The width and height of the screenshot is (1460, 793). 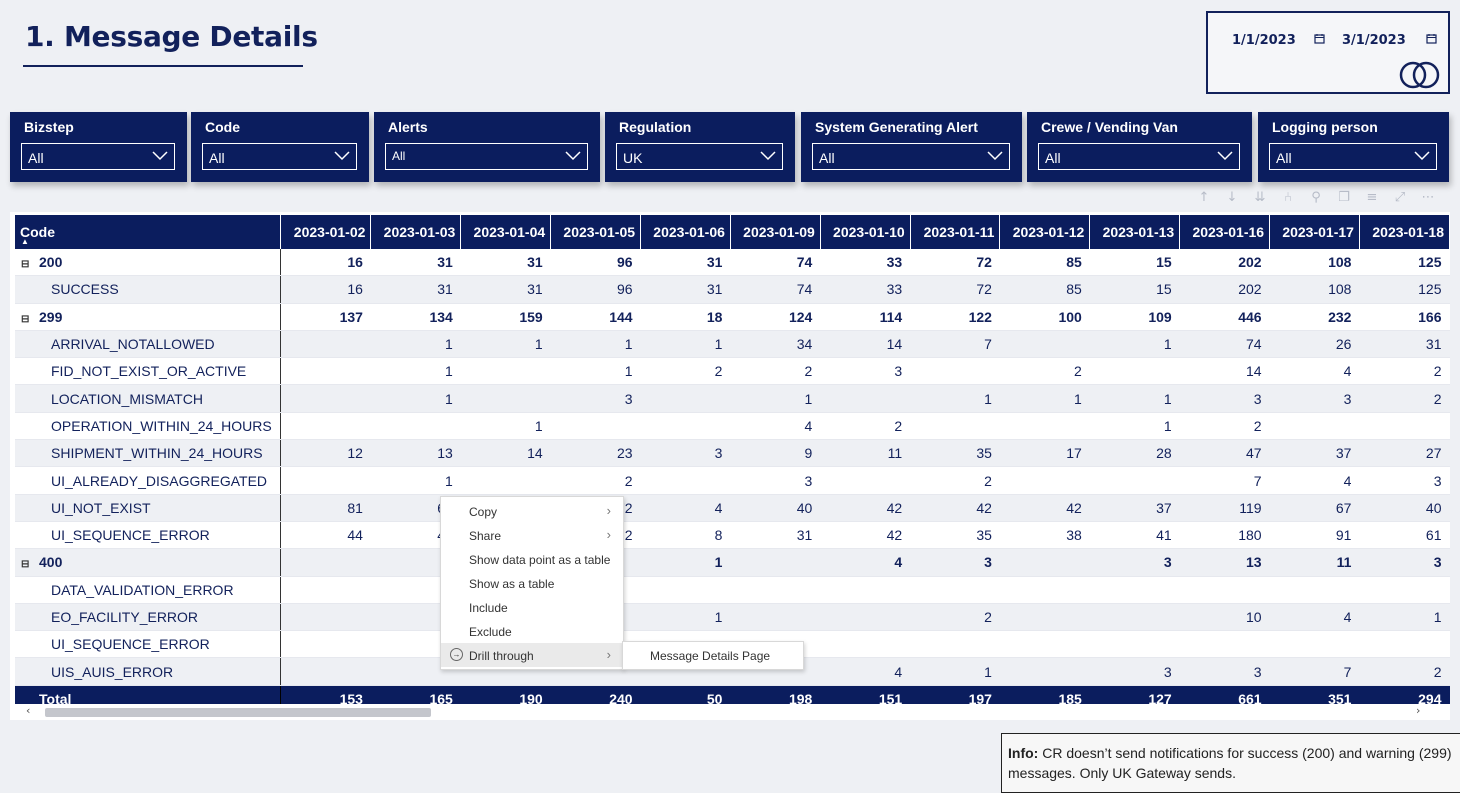 I want to click on column-header-date: 2023-01-18, so click(x=1404, y=232).